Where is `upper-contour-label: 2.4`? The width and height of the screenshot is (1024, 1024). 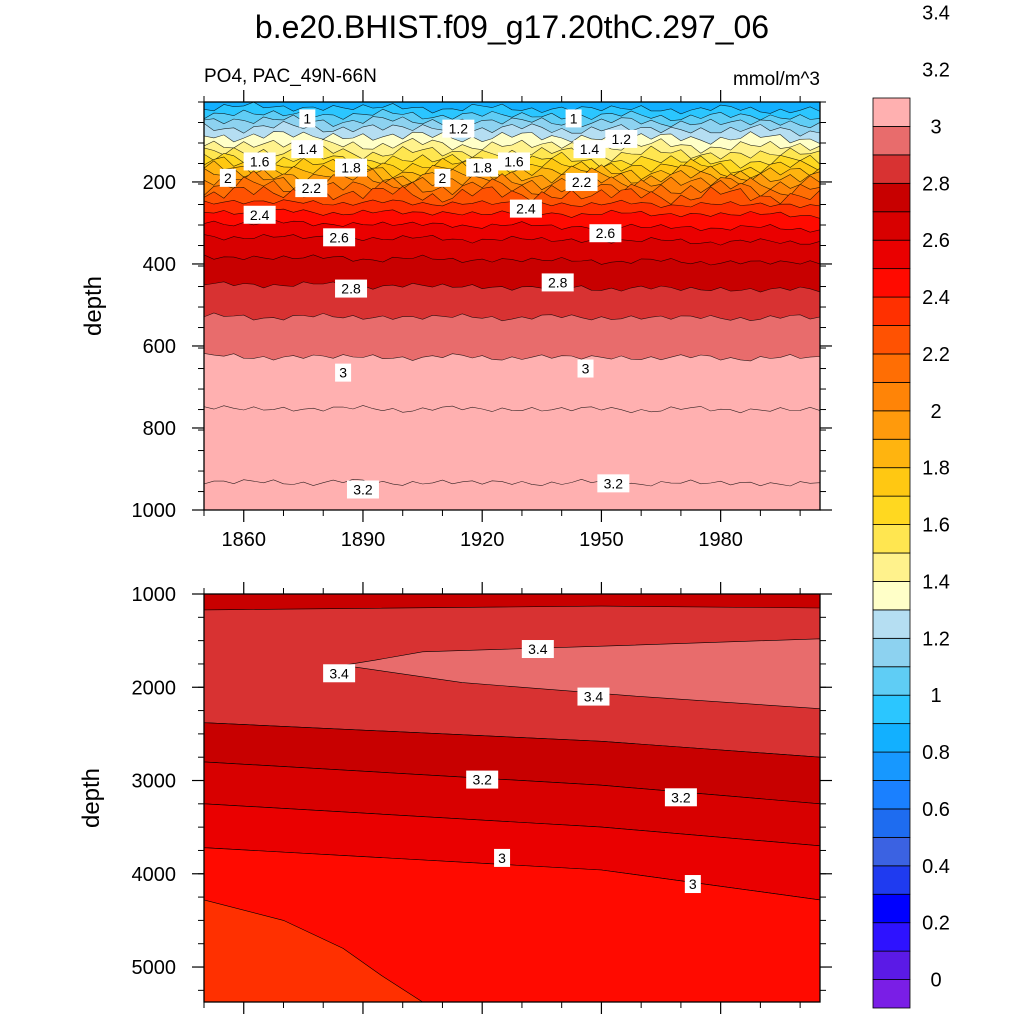 upper-contour-label: 2.4 is located at coordinates (525, 208).